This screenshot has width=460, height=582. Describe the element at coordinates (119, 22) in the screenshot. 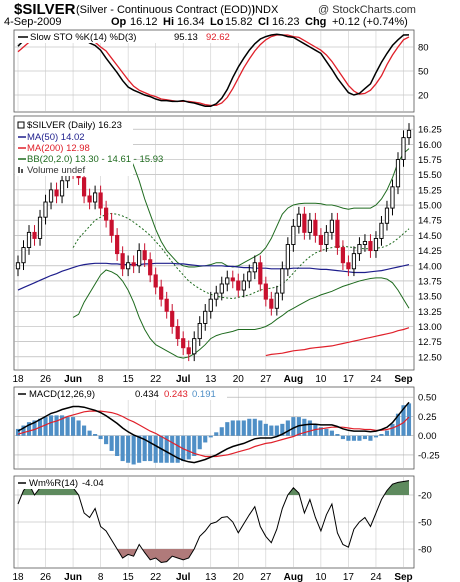

I see `ohlc-open-label: Op` at that location.